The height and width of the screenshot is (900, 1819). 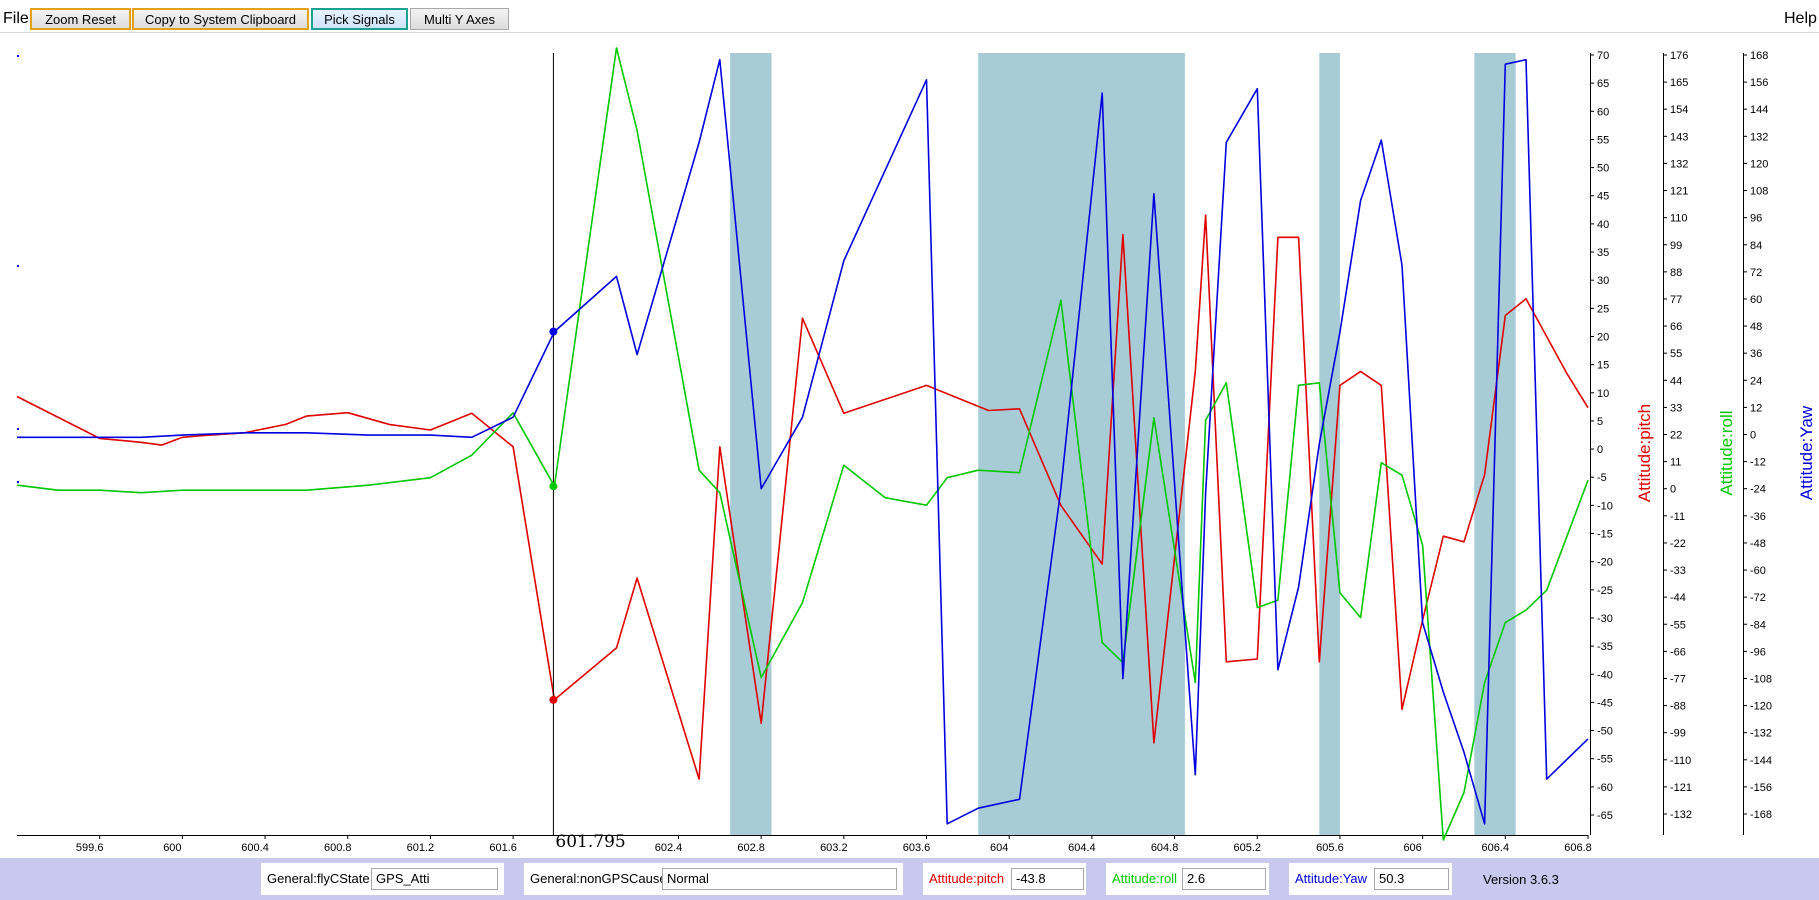 I want to click on status-label-pitch: Attitude:pitch, so click(x=967, y=878).